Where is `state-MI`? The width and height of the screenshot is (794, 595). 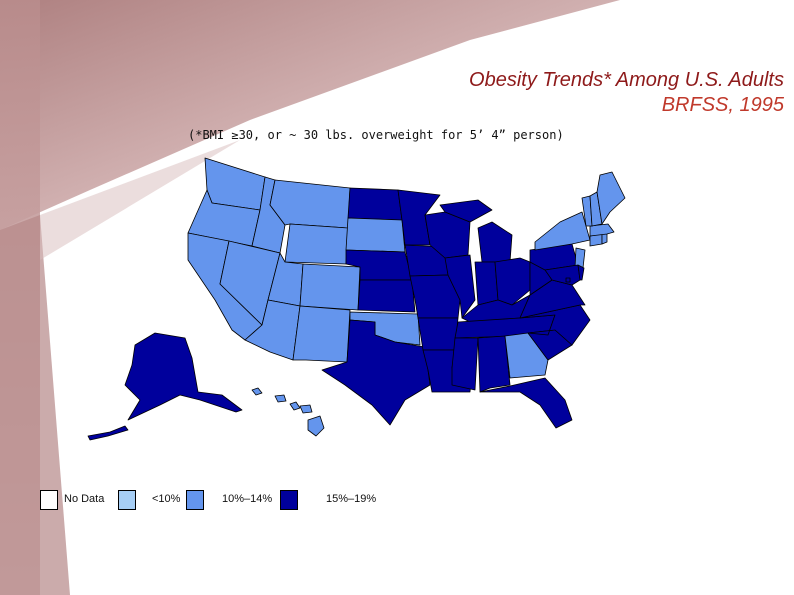
state-MI is located at coordinates (495, 242).